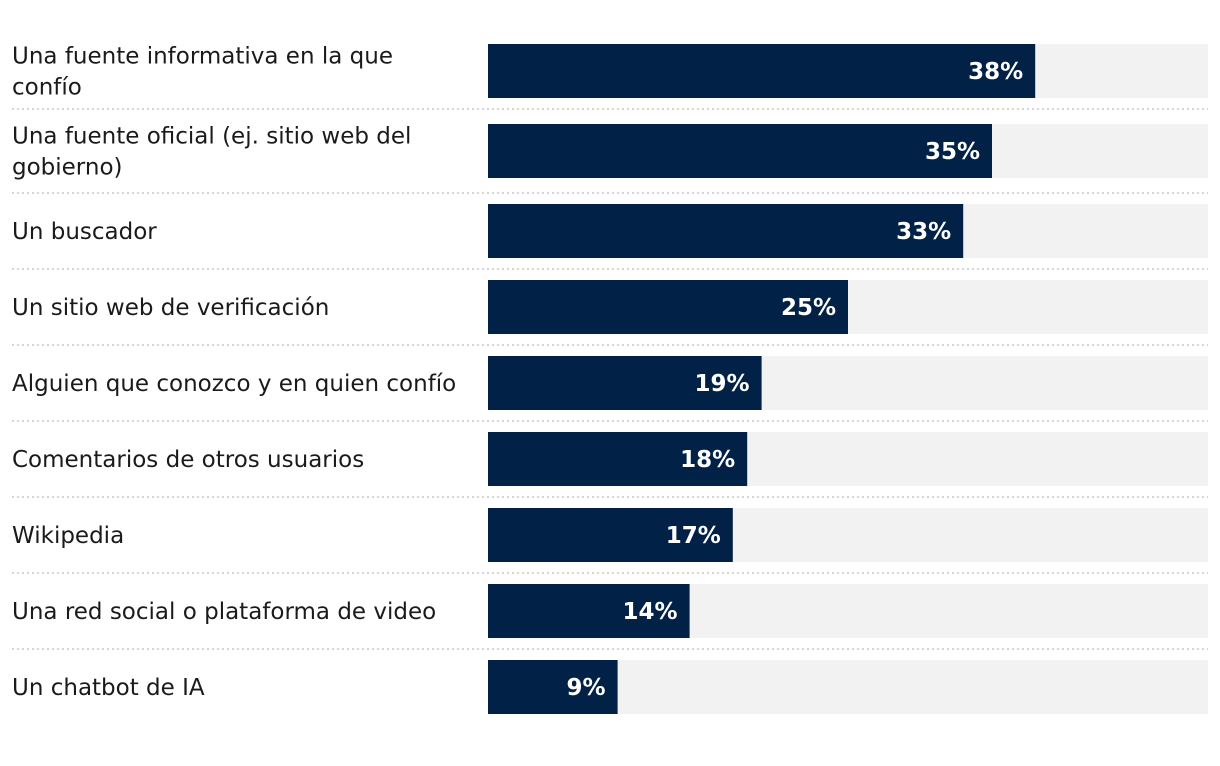  Describe the element at coordinates (923, 232) in the screenshot. I see `bar-value-label: 33%` at that location.